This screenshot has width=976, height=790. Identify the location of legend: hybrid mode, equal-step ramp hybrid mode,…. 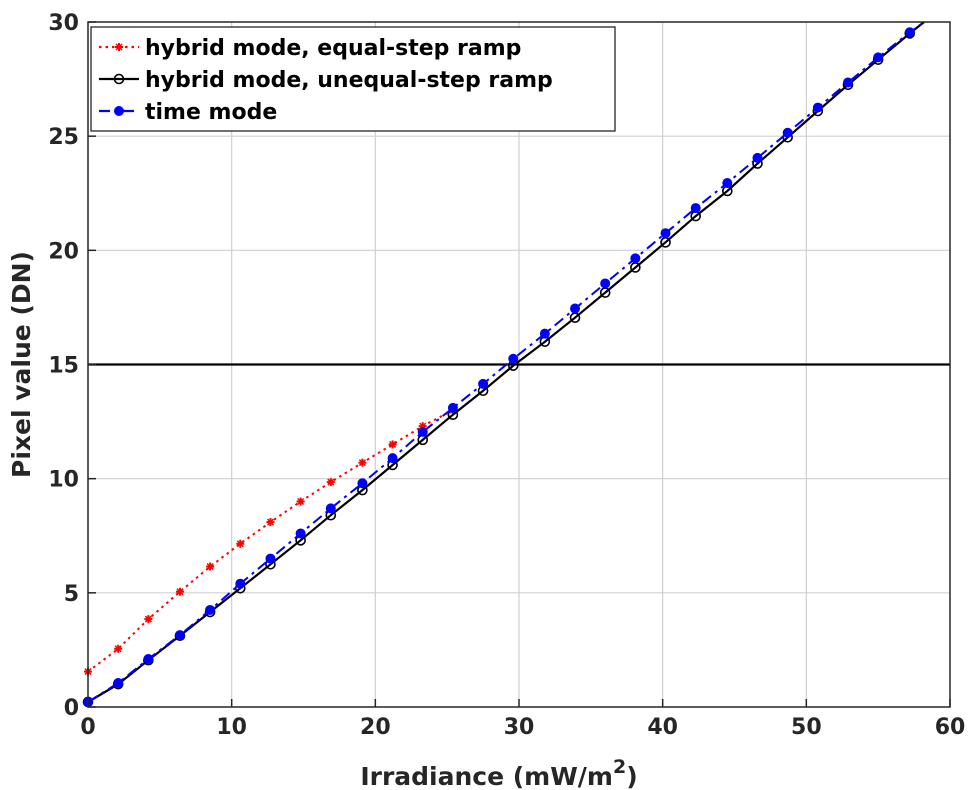
(353, 79).